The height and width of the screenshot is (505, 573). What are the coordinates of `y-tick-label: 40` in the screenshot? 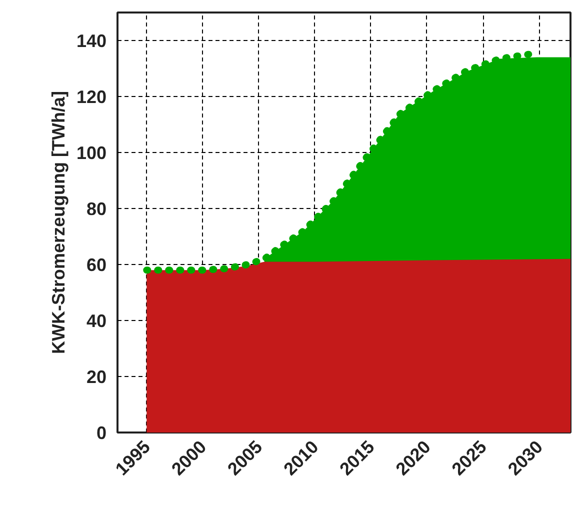 It's located at (96, 321).